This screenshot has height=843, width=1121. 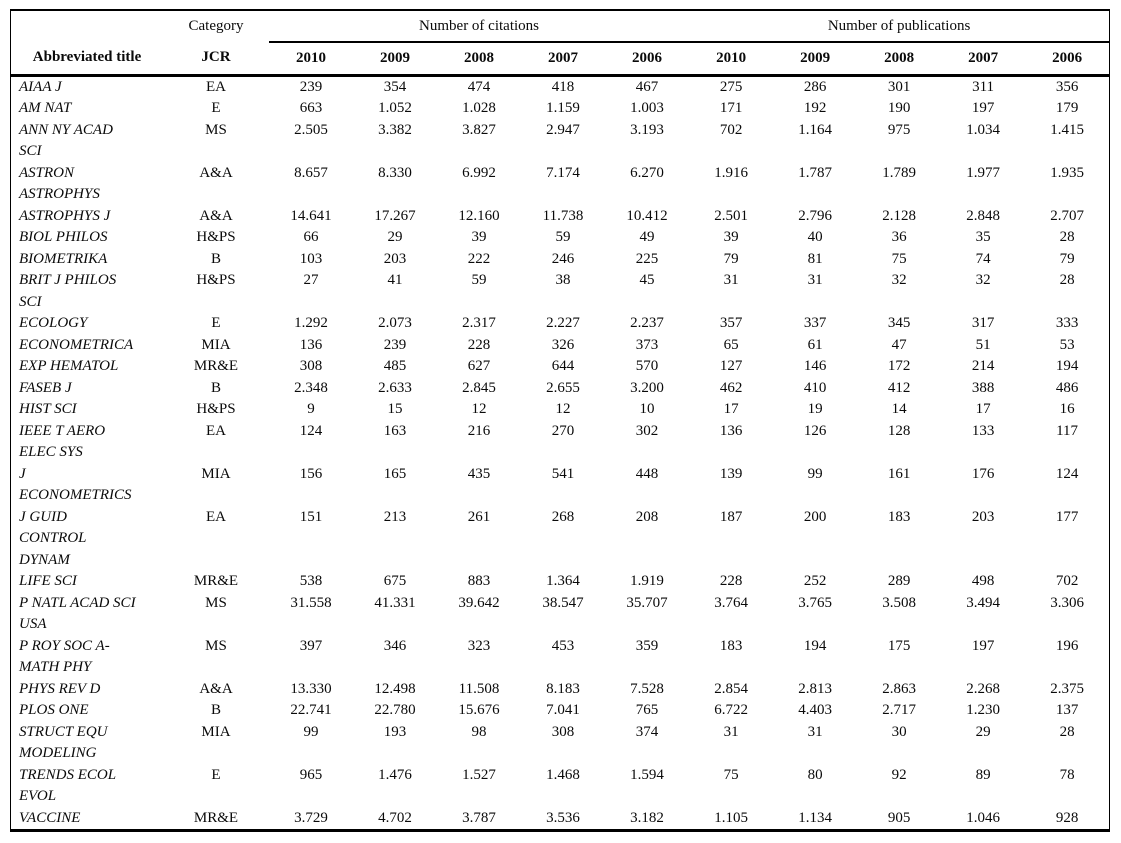 What do you see at coordinates (1067, 581) in the screenshot?
I see `publication-value-cell: 702` at bounding box center [1067, 581].